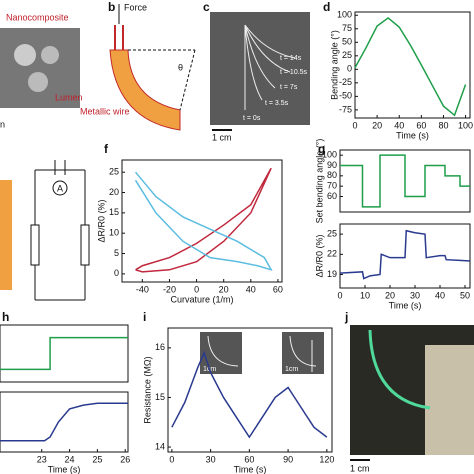 The height and width of the screenshot is (474, 474). I want to click on label: Force, so click(135, 7).